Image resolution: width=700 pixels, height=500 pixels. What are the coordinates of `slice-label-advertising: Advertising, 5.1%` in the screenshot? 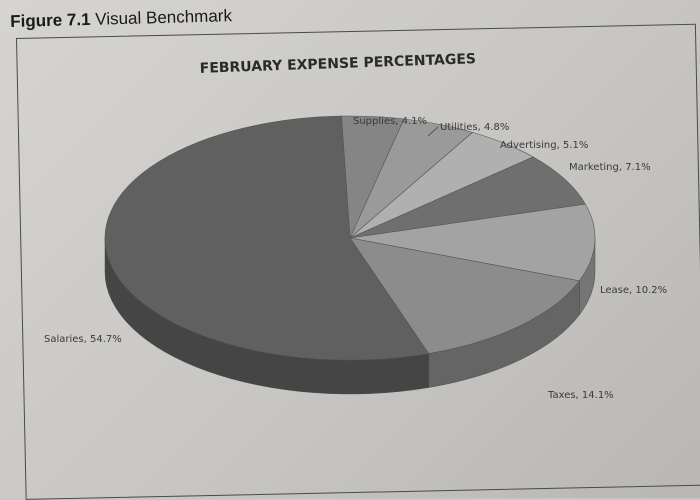 It's located at (544, 145).